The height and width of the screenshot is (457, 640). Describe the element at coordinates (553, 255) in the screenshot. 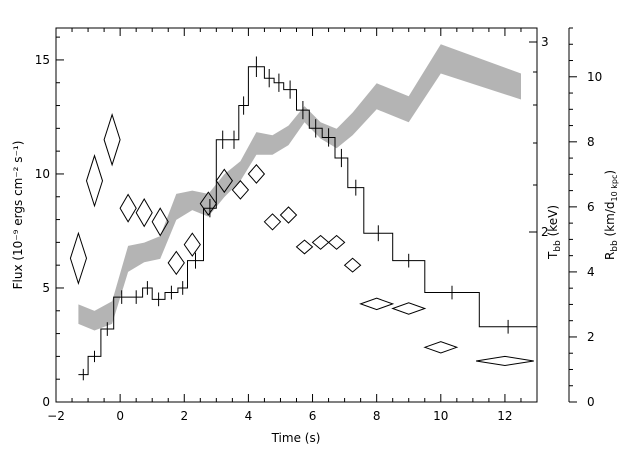

I see `middle-axis-label-main: T` at that location.